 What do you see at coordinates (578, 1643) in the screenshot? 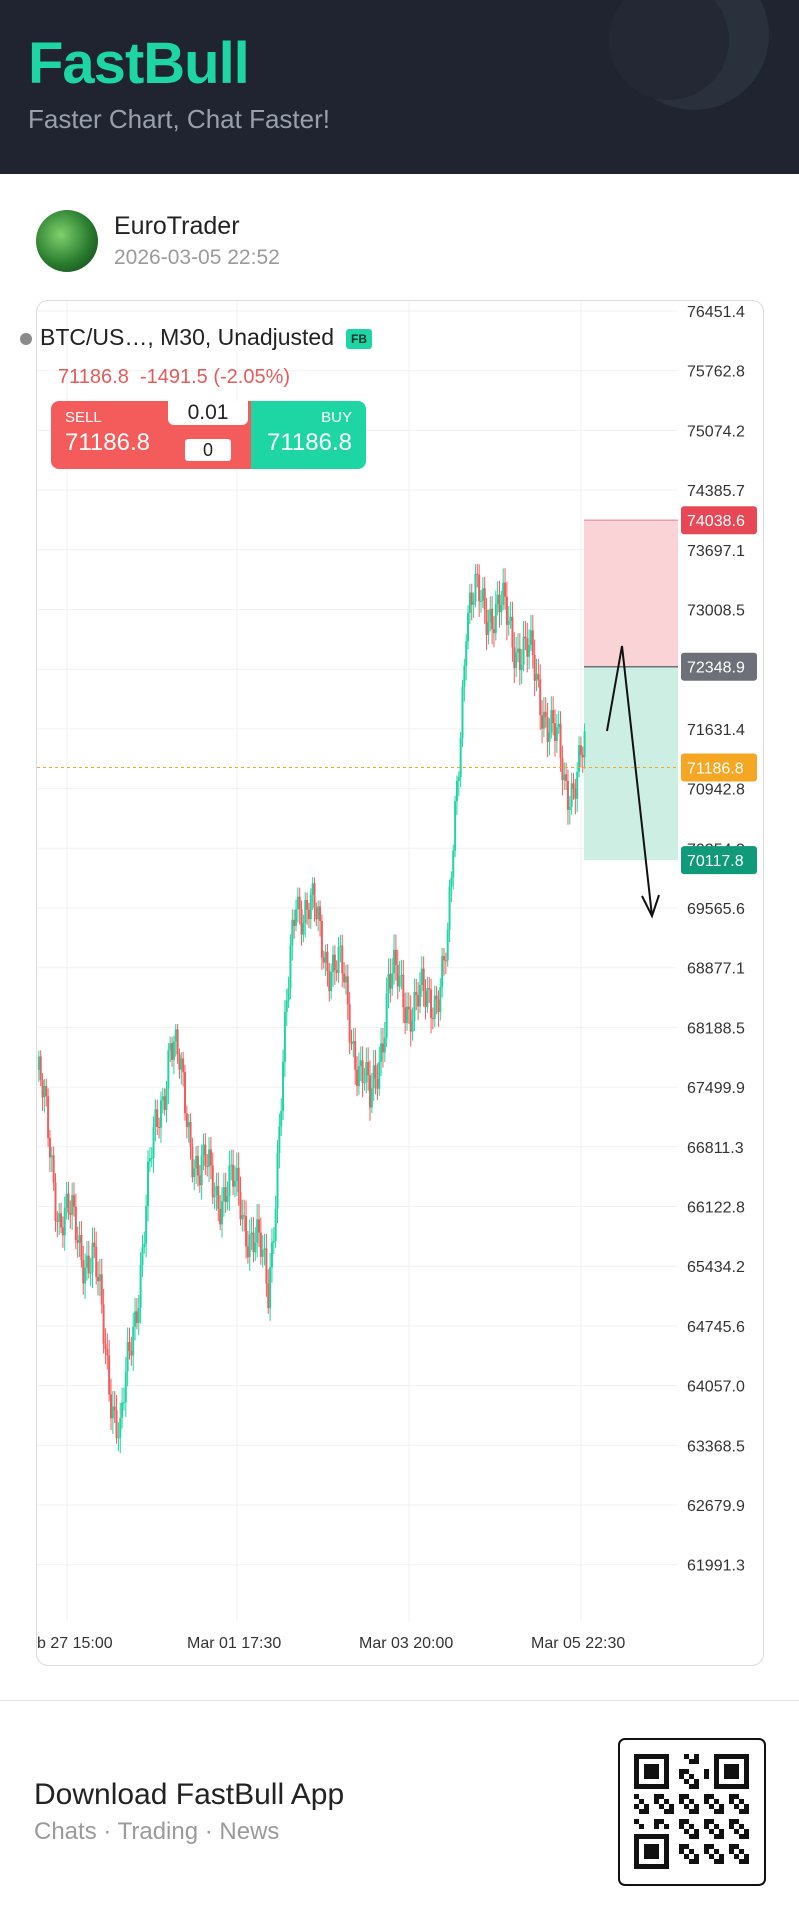
I see `x-tick-label: Mar 05 22:30` at bounding box center [578, 1643].